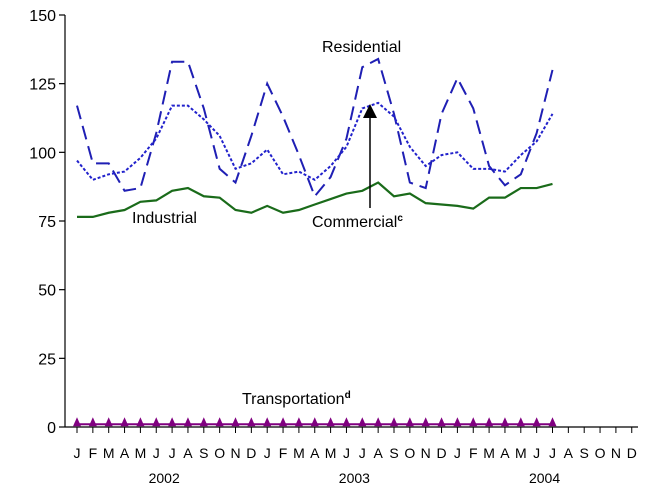 This screenshot has height=489, width=645. What do you see at coordinates (42, 16) in the screenshot?
I see `y-tick-label: 150` at bounding box center [42, 16].